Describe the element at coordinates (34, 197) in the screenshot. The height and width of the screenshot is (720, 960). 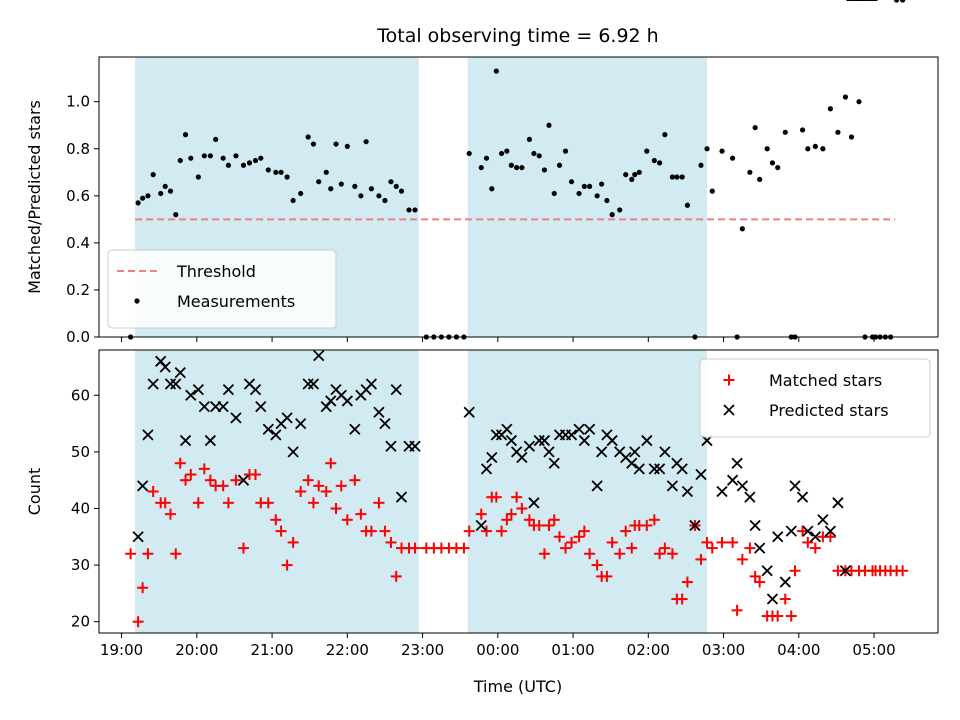
I see `y-axis-label: Matched/Predicted stars` at that location.